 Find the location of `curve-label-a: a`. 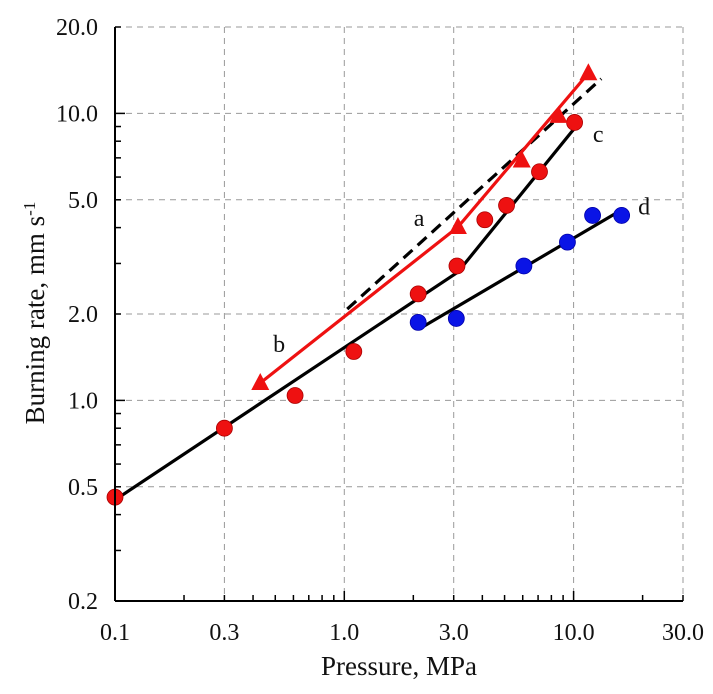

curve-label-a: a is located at coordinates (419, 219).